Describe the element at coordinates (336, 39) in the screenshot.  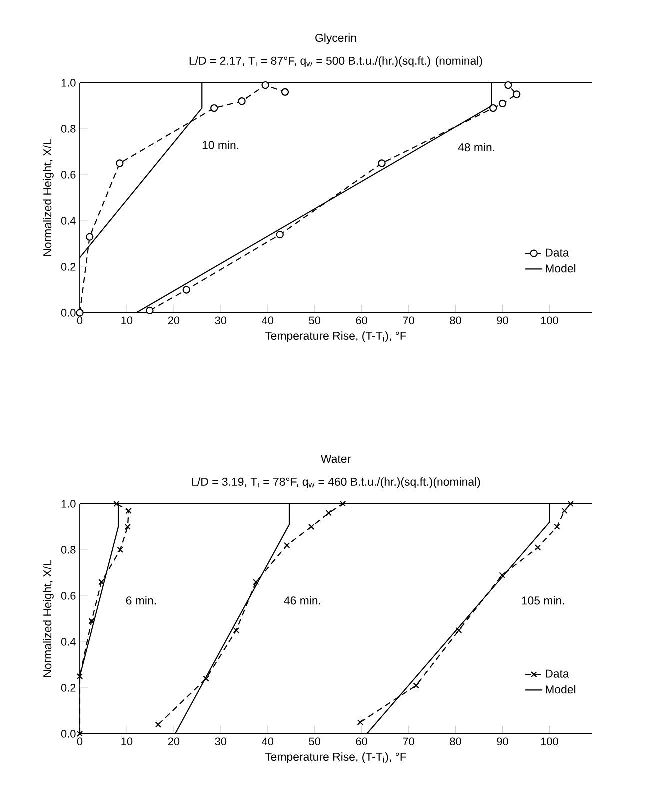
I see `chart-title: Glycerin` at that location.